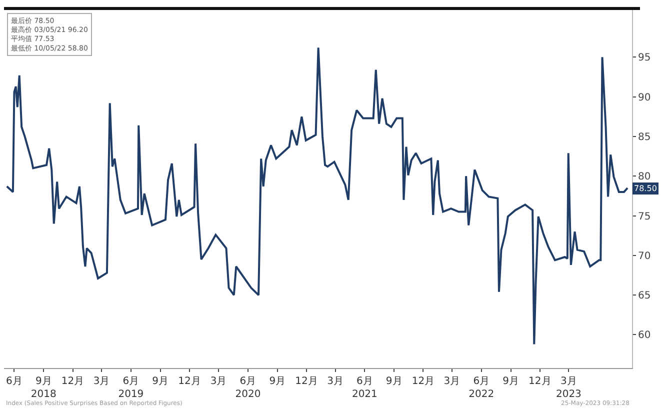 The image size is (666, 410). I want to click on y-tick-label: 90, so click(644, 98).